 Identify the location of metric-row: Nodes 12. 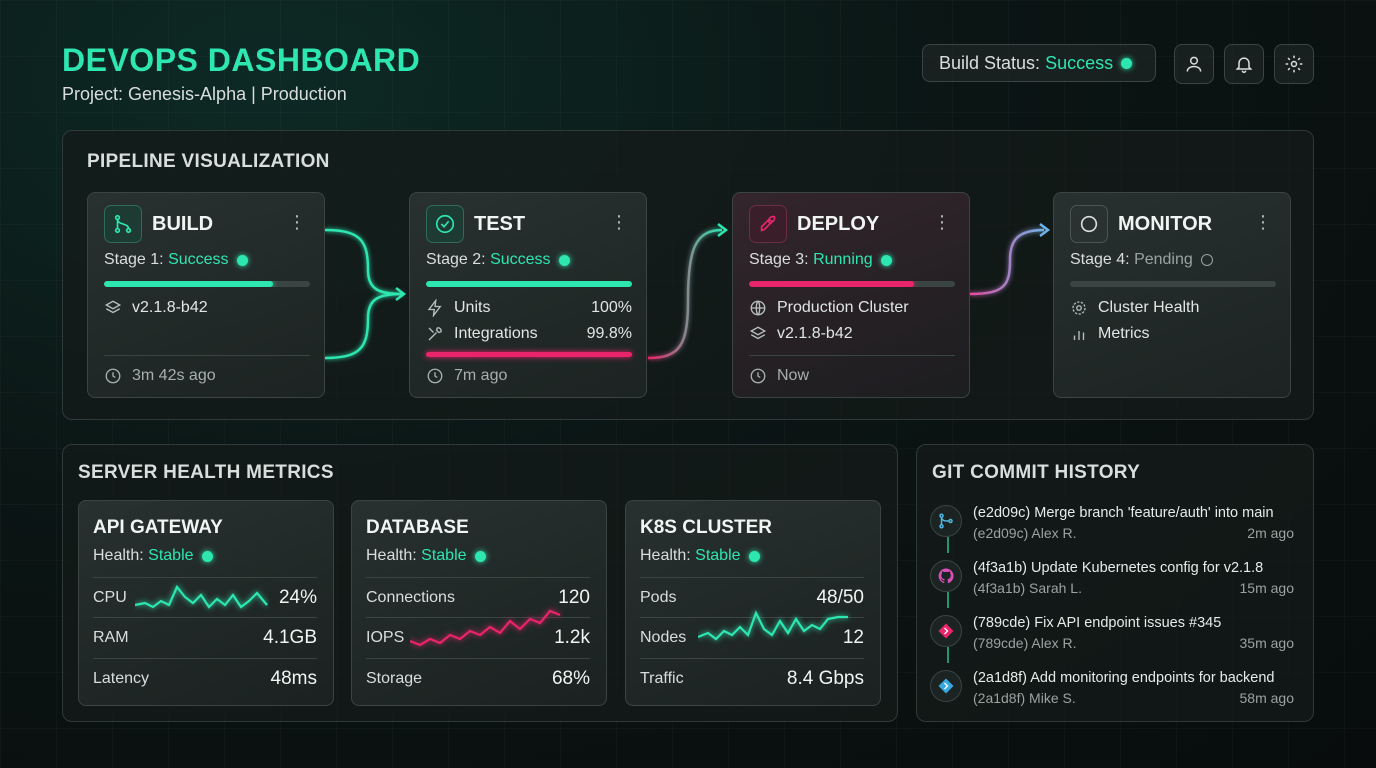
(752, 637).